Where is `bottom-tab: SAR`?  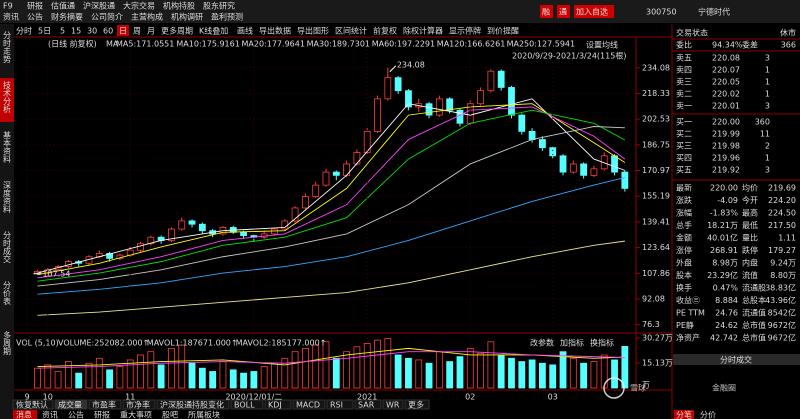 bottom-tab: SAR is located at coordinates (366, 405).